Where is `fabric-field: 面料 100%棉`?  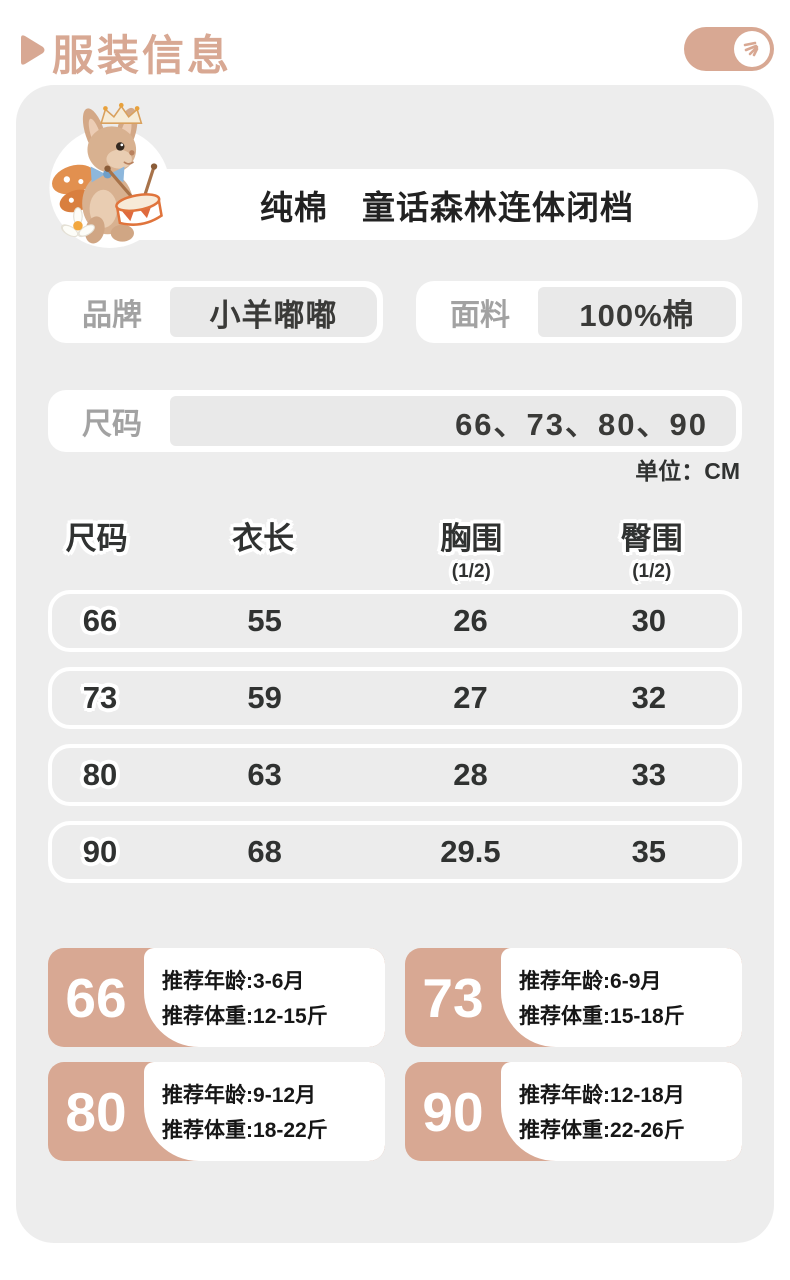 fabric-field: 面料 100%棉 is located at coordinates (579, 312).